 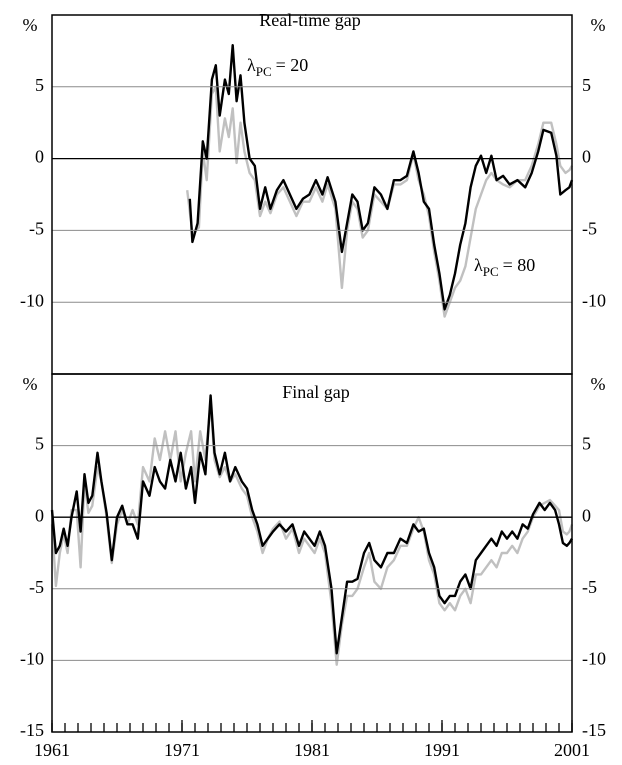 What do you see at coordinates (52, 750) in the screenshot?
I see `x-tick-label: 1961` at bounding box center [52, 750].